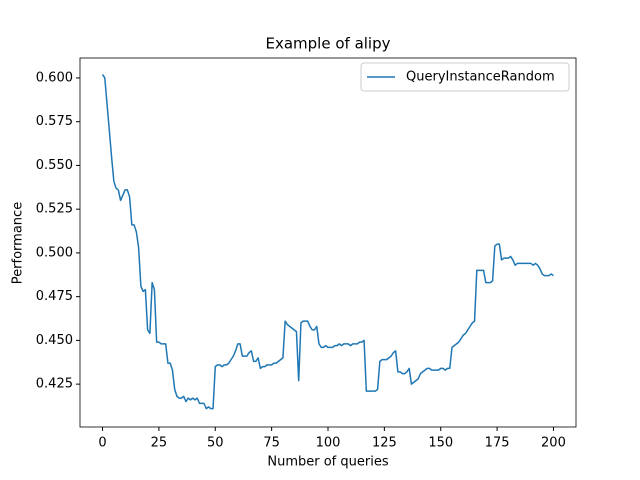  Describe the element at coordinates (54, 340) in the screenshot. I see `y-tick-label: 0.450` at that location.